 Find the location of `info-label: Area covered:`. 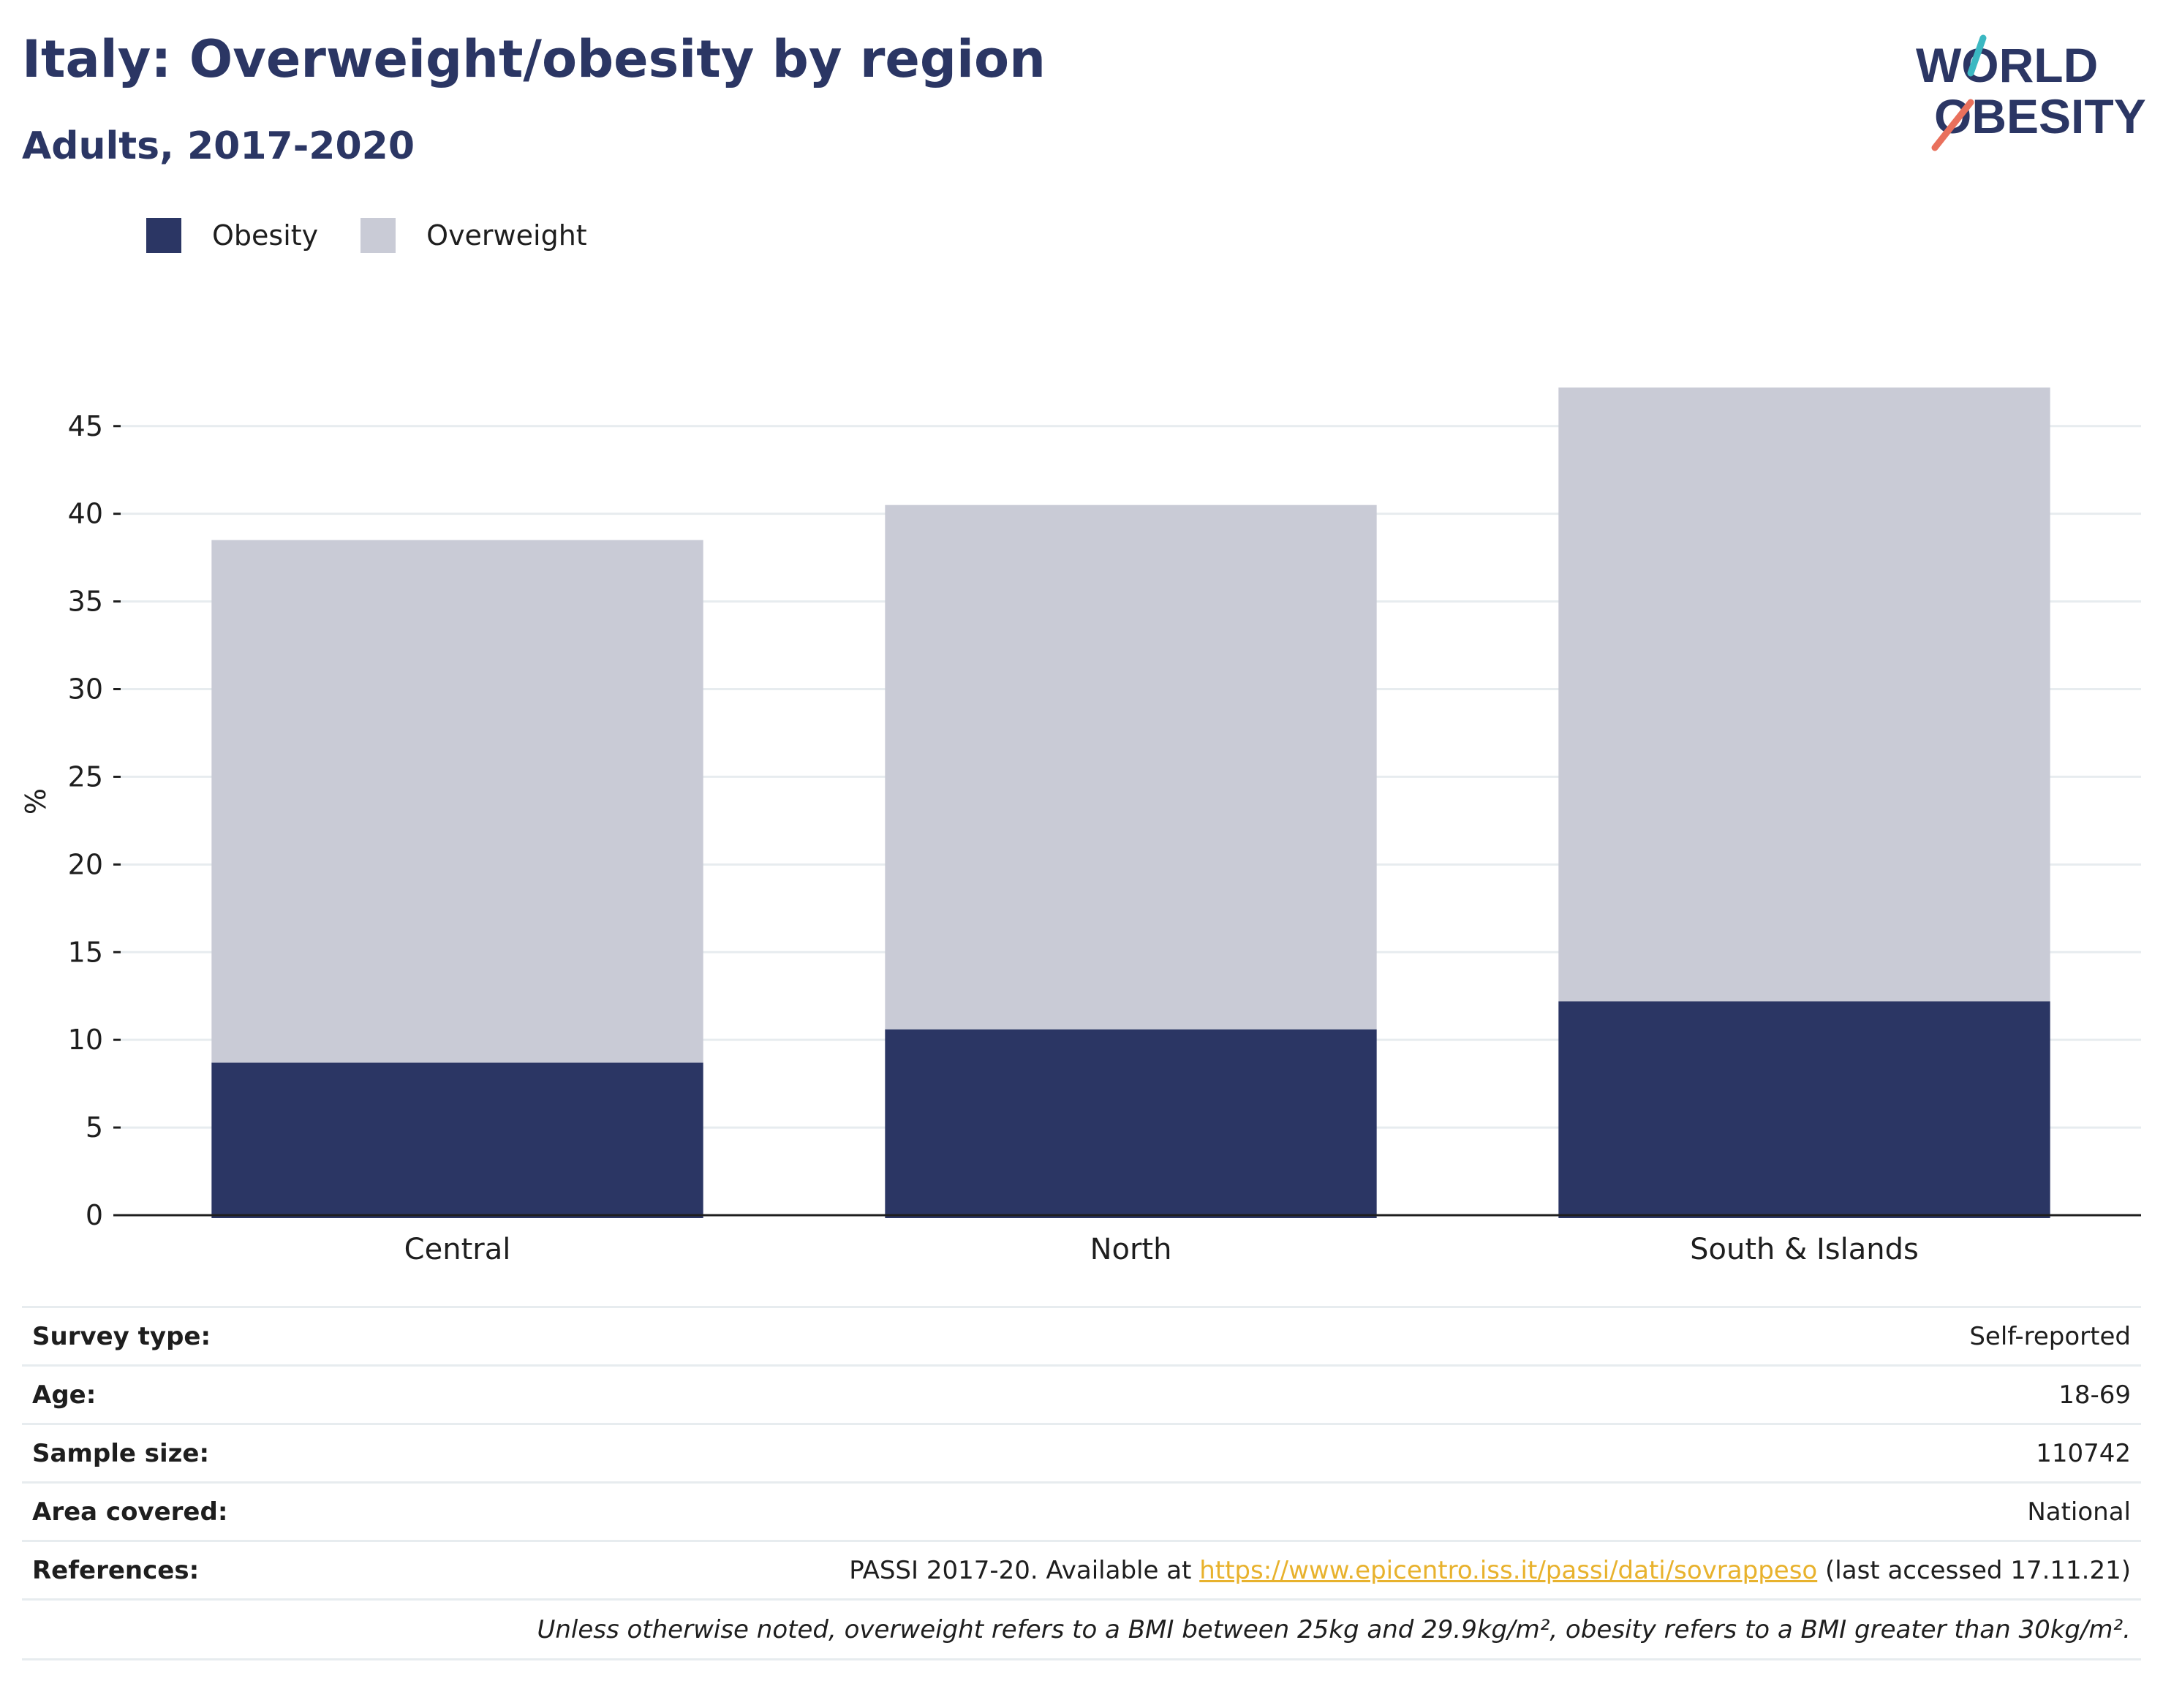

info-label: Area covered: is located at coordinates (130, 1512).